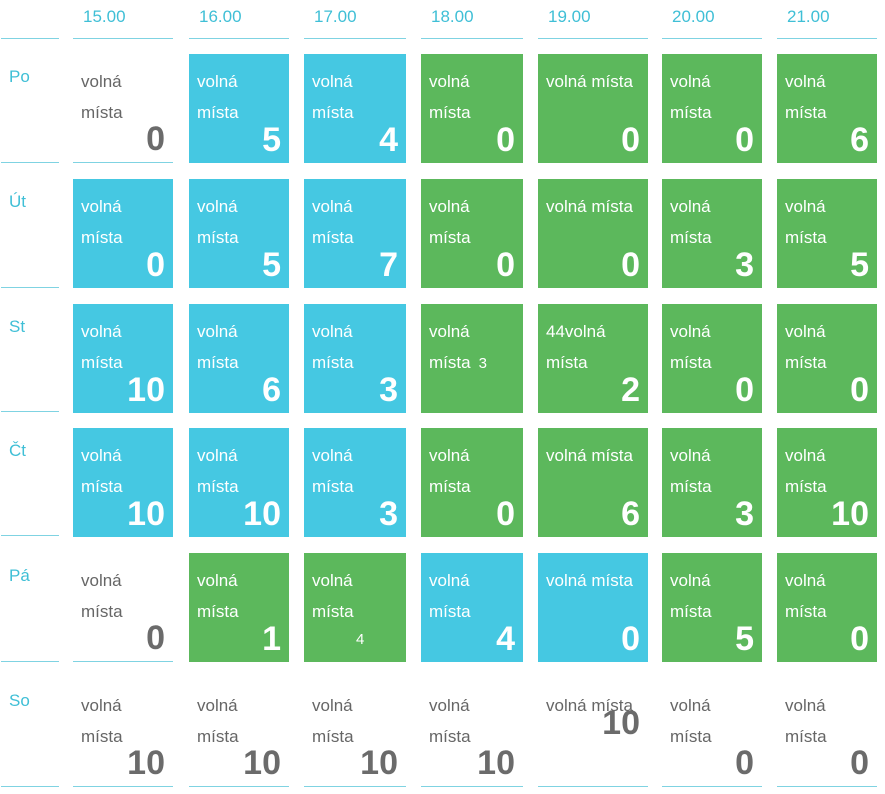  I want to click on slot-cell: volná místa 7, so click(355, 233).